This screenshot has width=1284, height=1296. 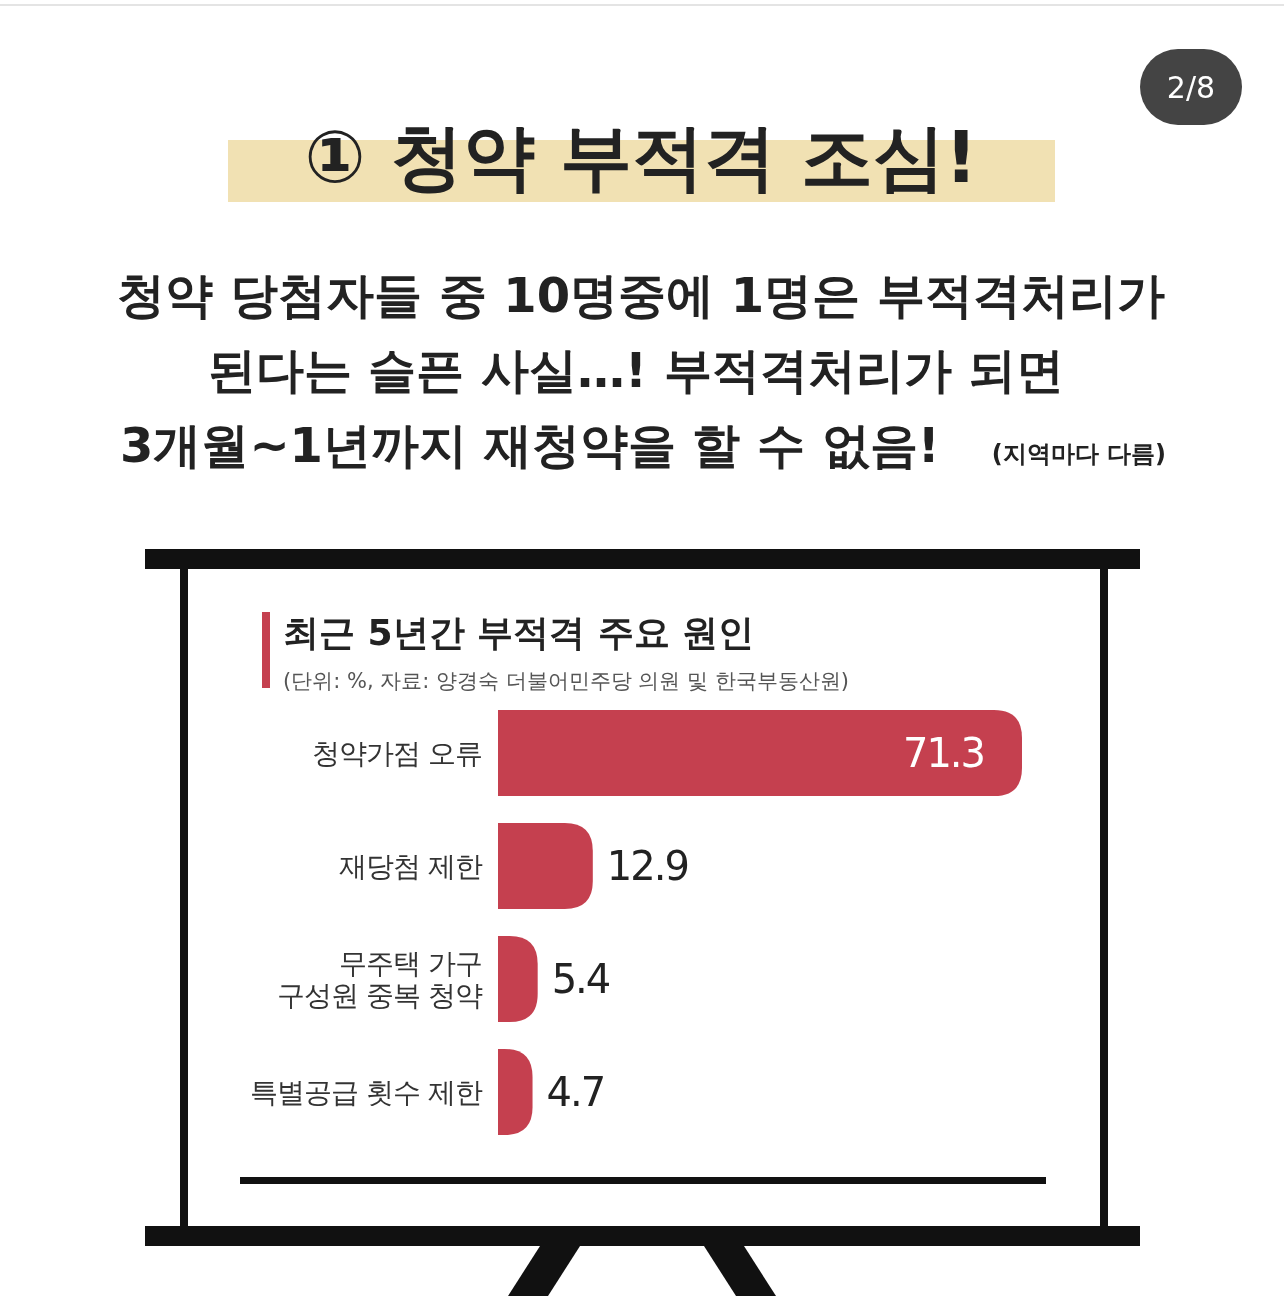 I want to click on y-tick-label: 특별공급 횟수 제한, so click(x=366, y=1092).